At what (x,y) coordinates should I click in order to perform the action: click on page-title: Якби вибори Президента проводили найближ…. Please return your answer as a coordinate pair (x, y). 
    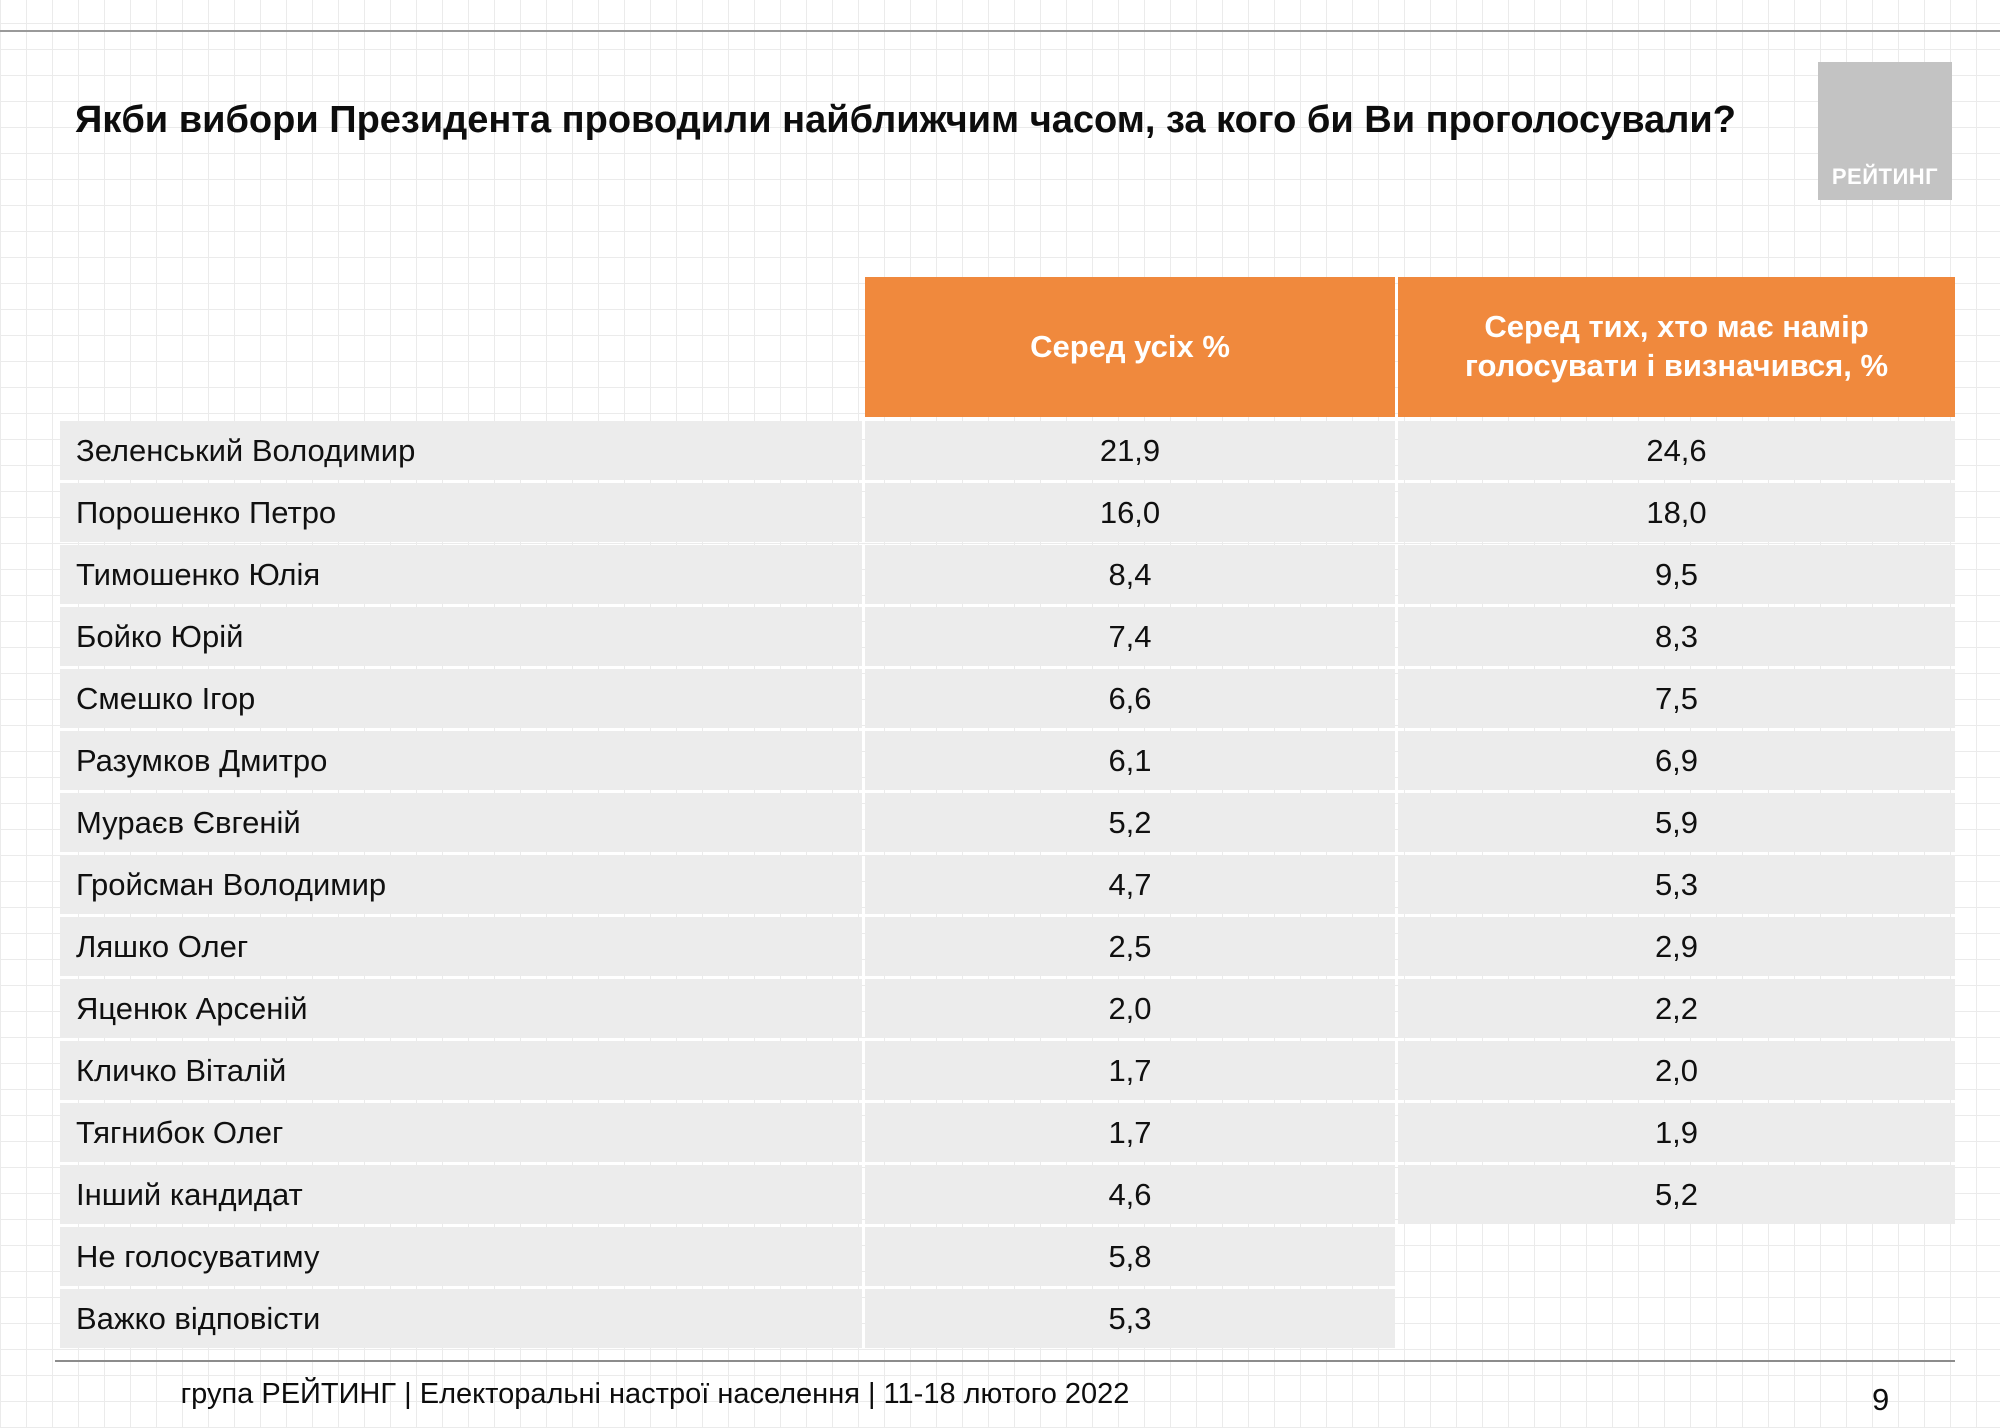
    Looking at the image, I should click on (905, 120).